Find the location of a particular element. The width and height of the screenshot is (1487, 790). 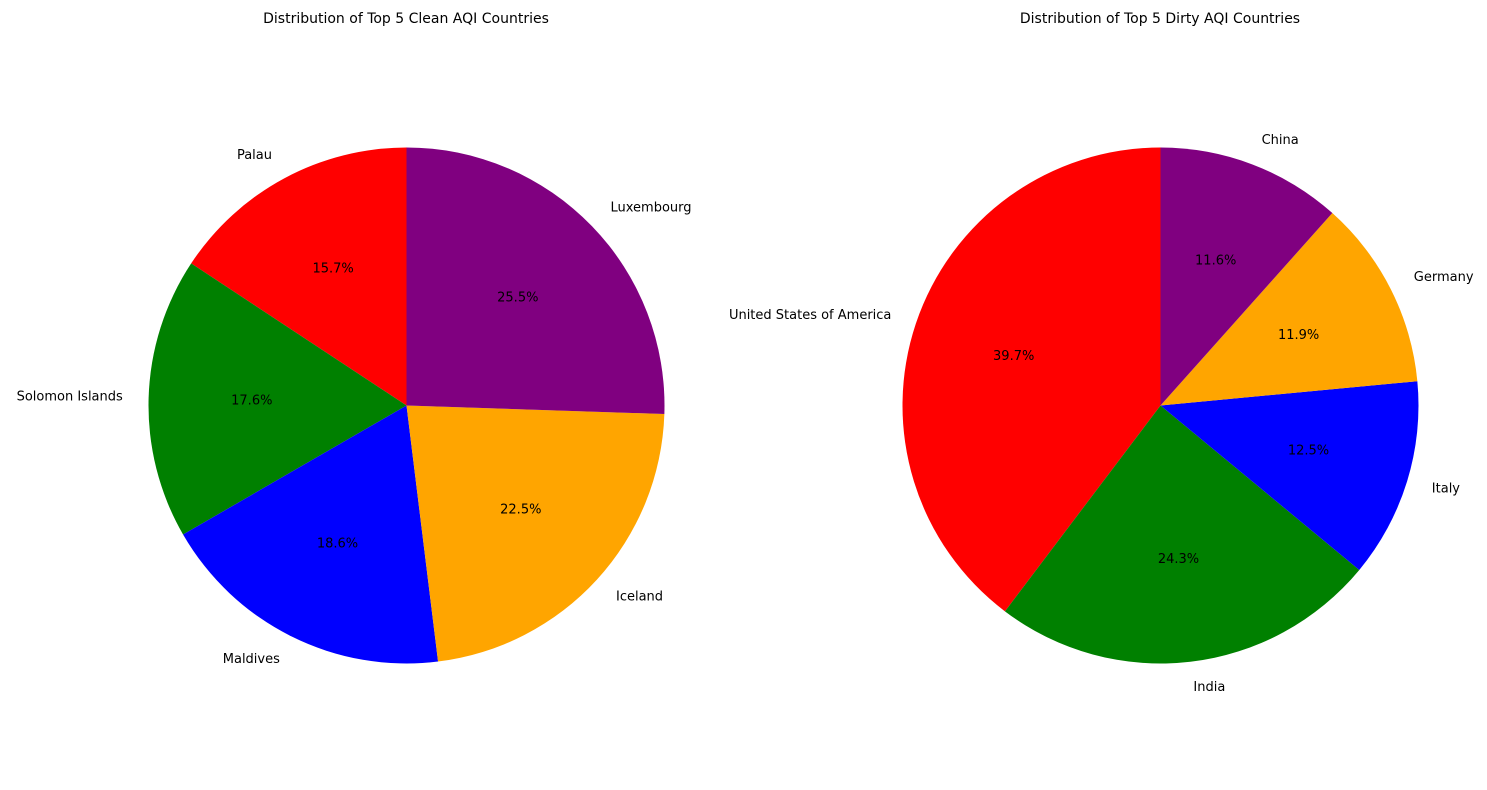

dirty-aqi-label-india: India is located at coordinates (1209, 687).